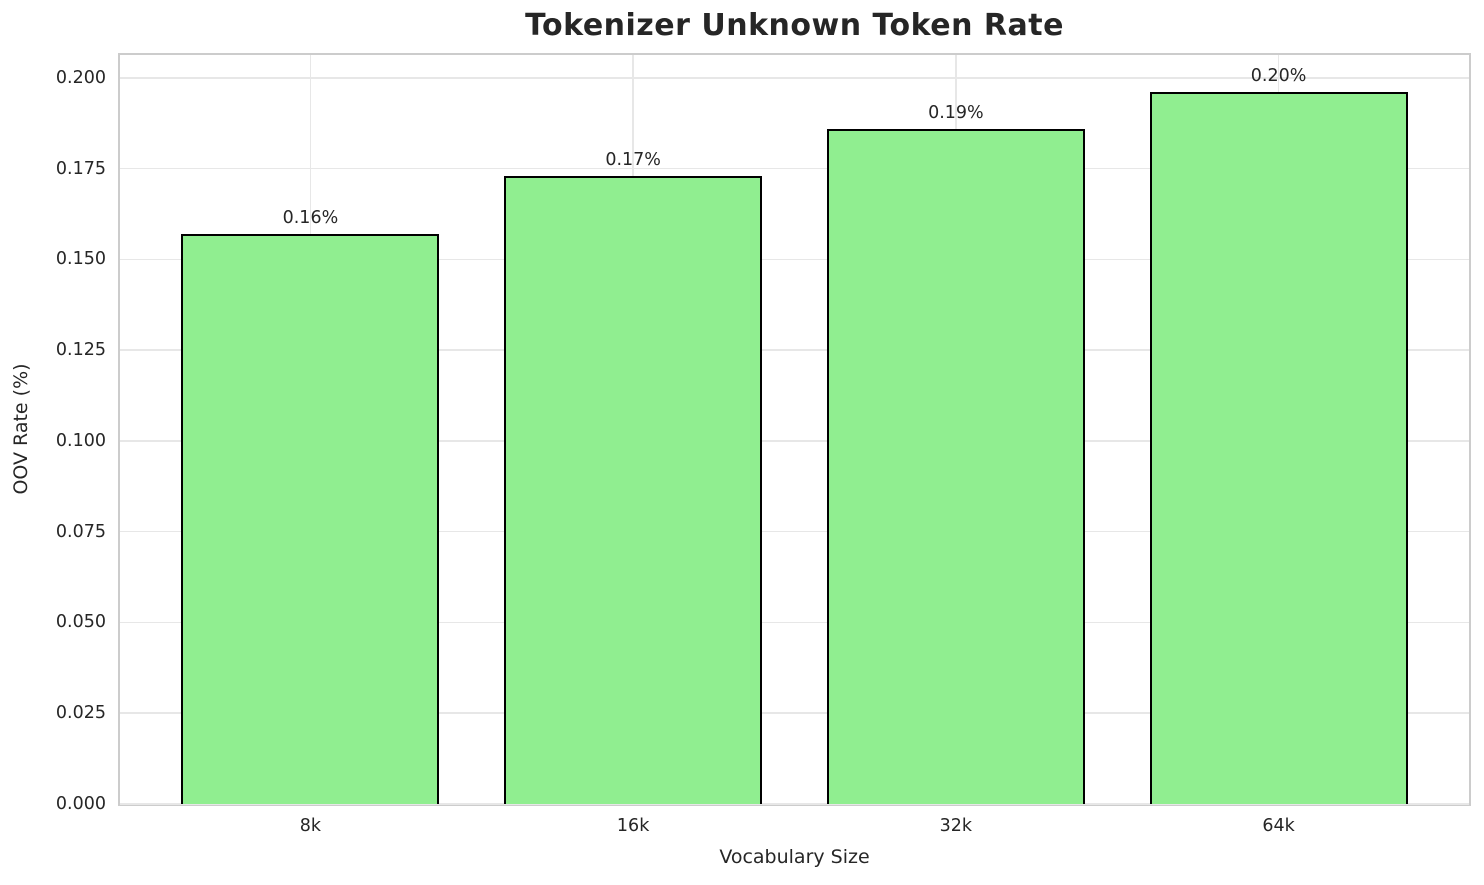  Describe the element at coordinates (633, 159) in the screenshot. I see `bar-value-label: 0.17%` at that location.